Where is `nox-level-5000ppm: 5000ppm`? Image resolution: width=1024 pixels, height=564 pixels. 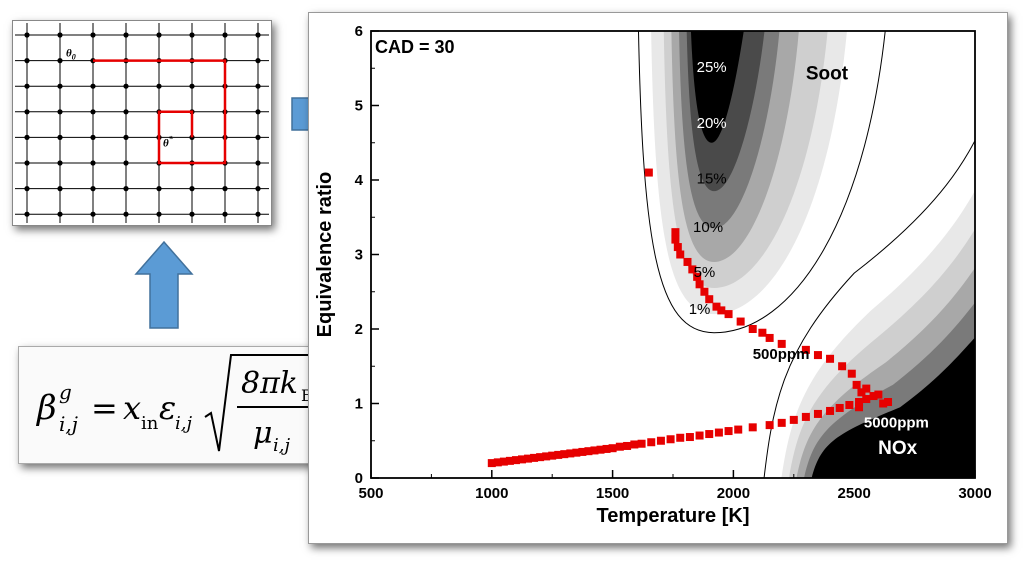 nox-level-5000ppm: 5000ppm is located at coordinates (896, 422).